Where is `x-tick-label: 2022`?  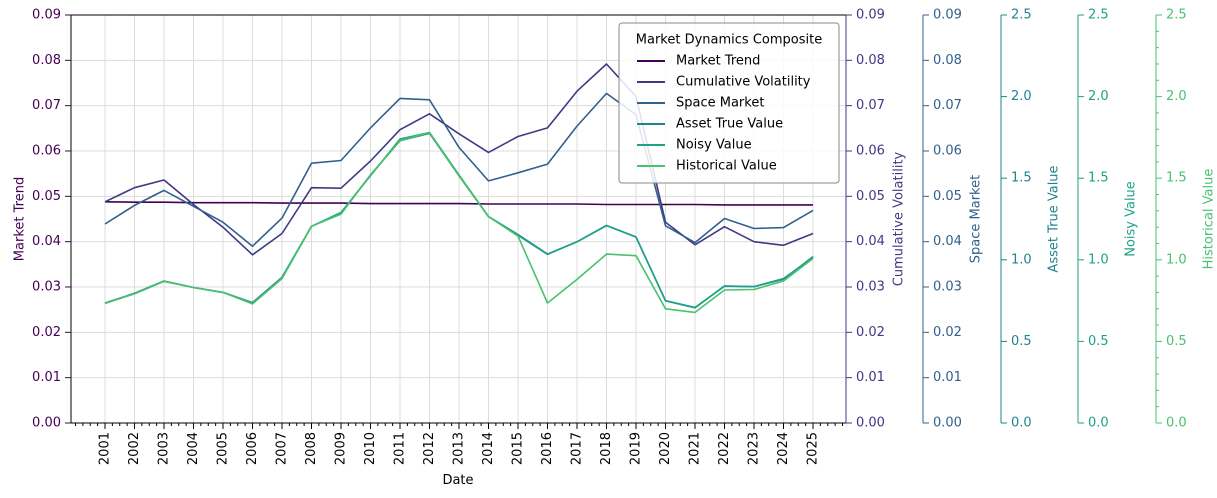
x-tick-label: 2022 is located at coordinates (724, 448).